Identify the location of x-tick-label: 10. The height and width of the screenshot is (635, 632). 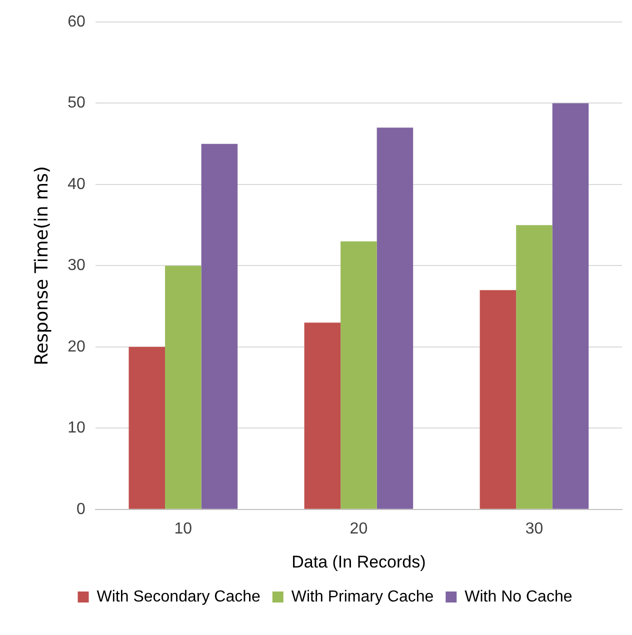
(183, 529).